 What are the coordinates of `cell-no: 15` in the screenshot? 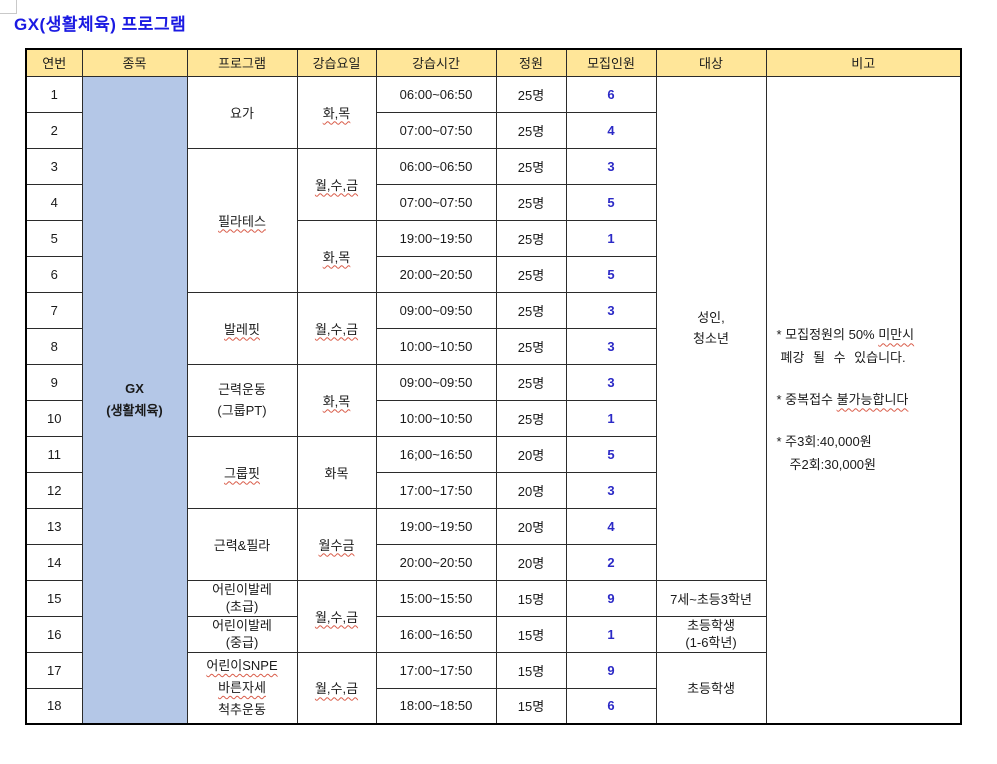 It's located at (54, 598).